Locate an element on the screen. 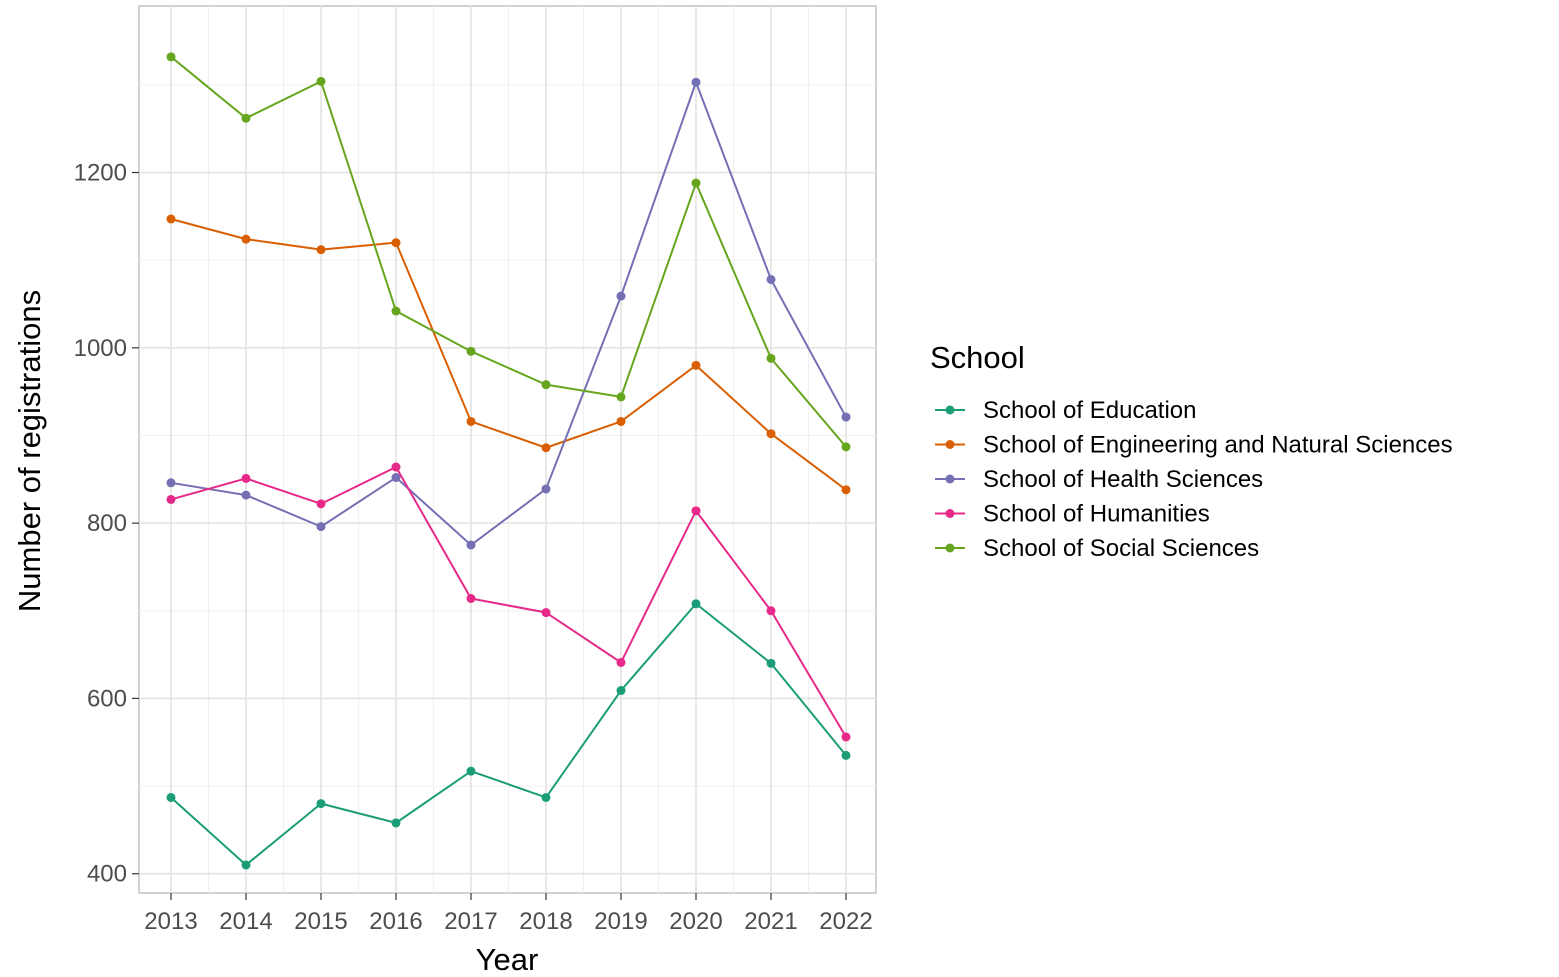 Image resolution: width=1559 pixels, height=977 pixels. x-tick-label: 2017 is located at coordinates (470, 921).